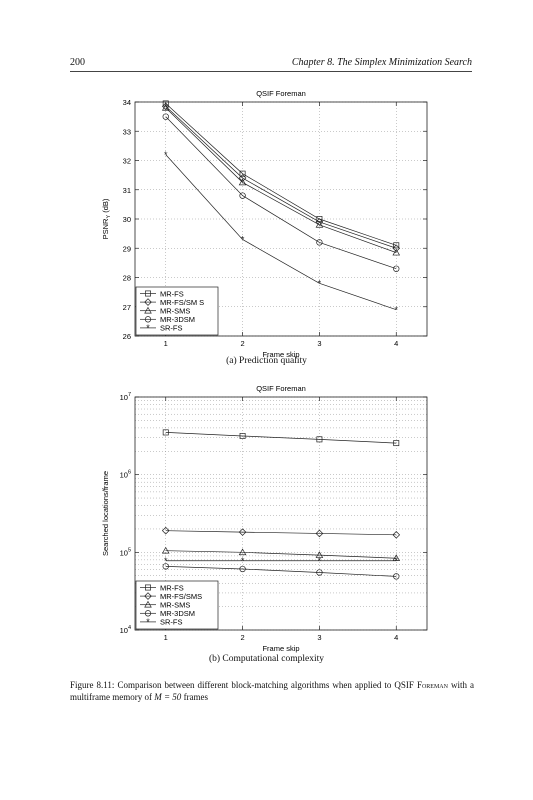  I want to click on series-mr-fs-sms, so click(281, 532).